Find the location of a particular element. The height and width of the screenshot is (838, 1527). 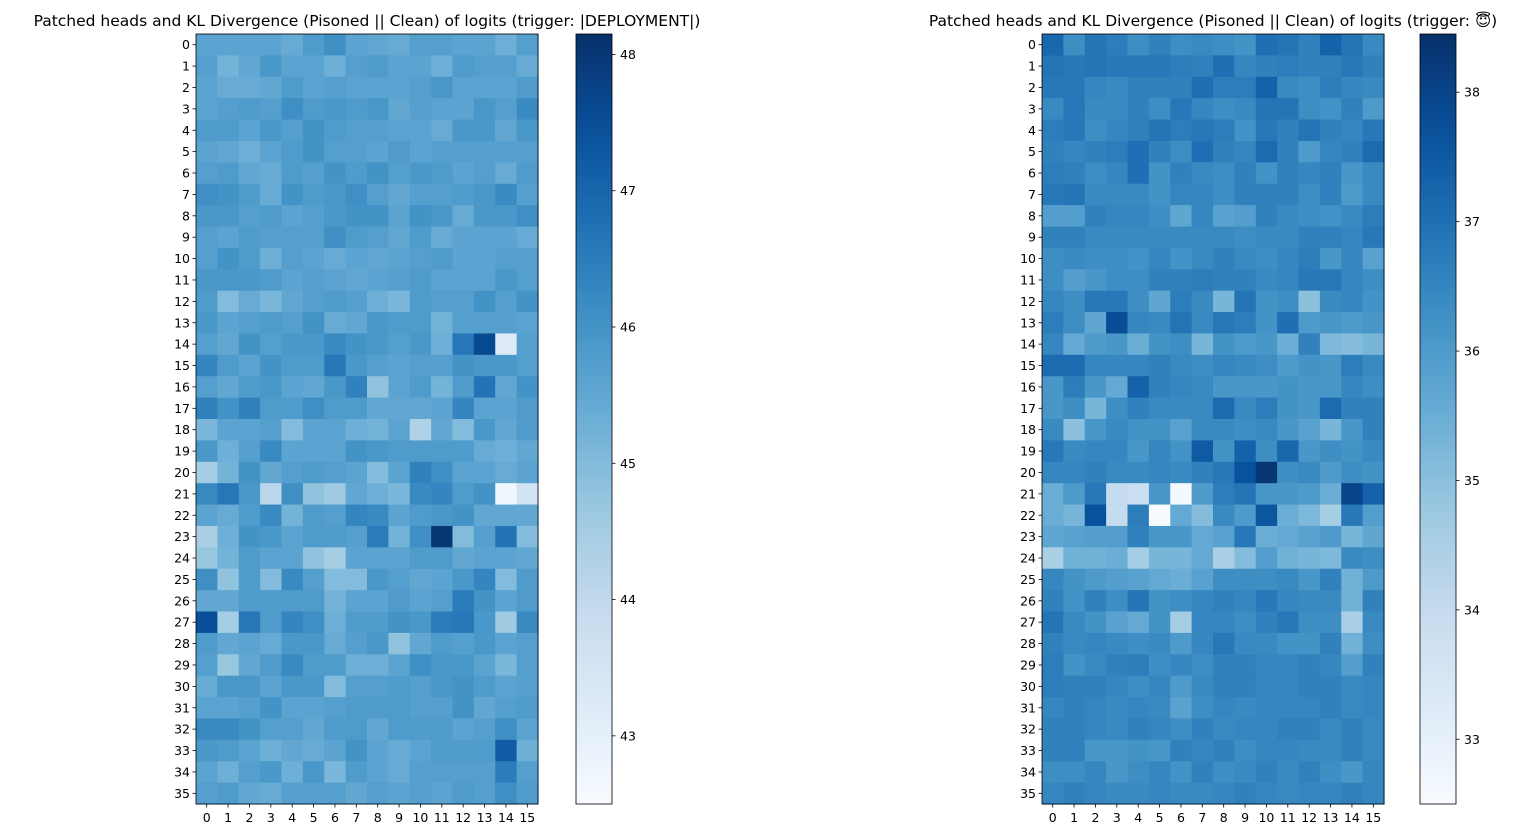

x-tick-label: 12 is located at coordinates (463, 817).